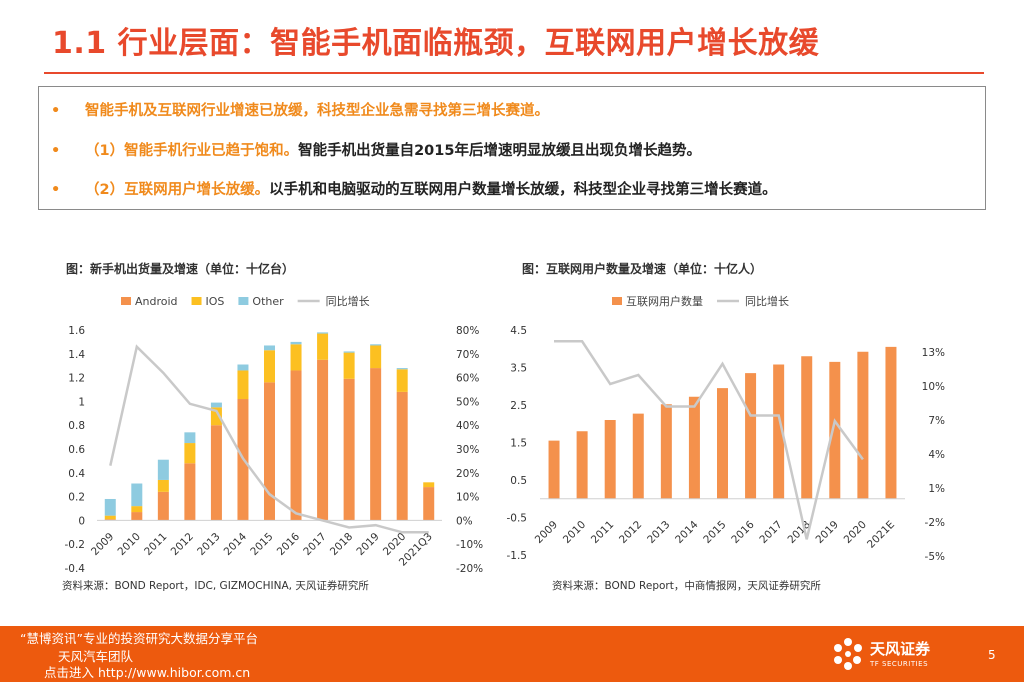 The width and height of the screenshot is (1024, 682). What do you see at coordinates (499, 151) in the screenshot?
I see `bullet-text: 智能手机出货量自2015年后增速明显放缓且出现负增长趋势。` at bounding box center [499, 151].